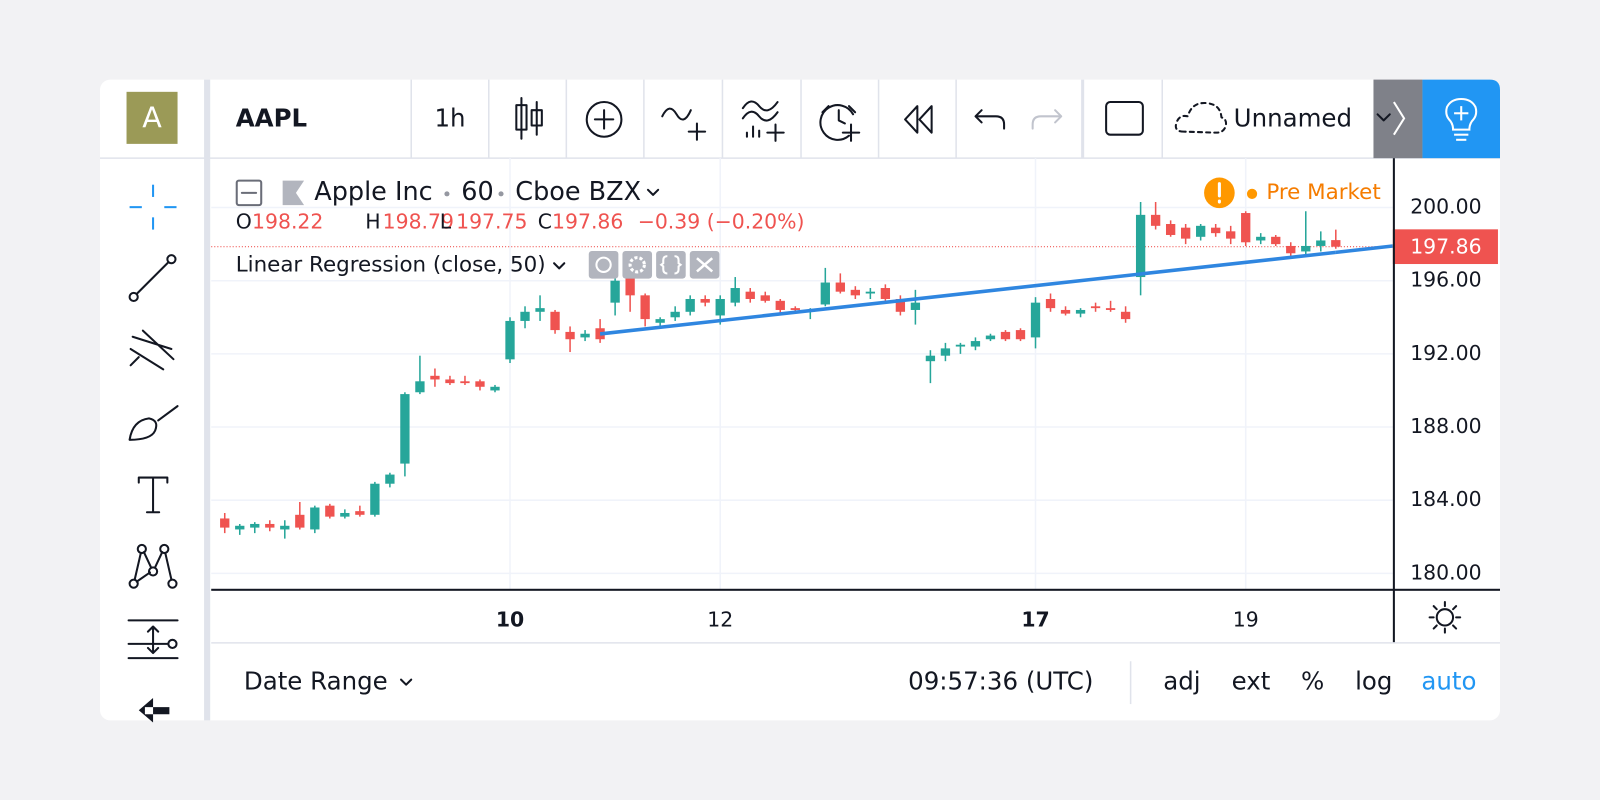 This screenshot has width=1600, height=800. I want to click on regression-extension, so click(1364, 249).